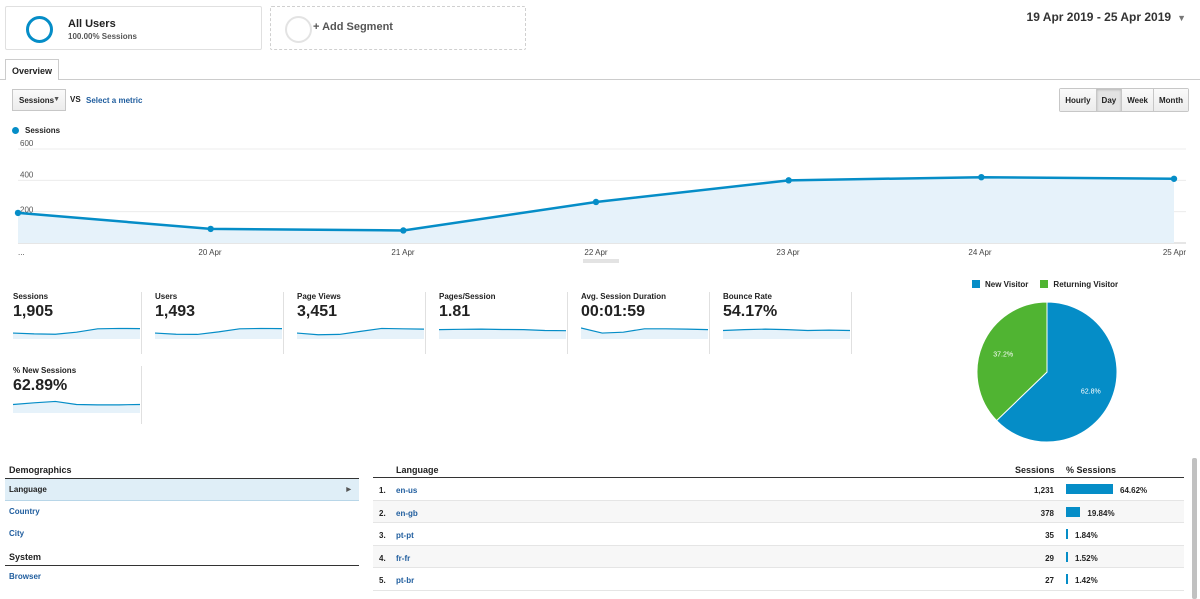  Describe the element at coordinates (624, 296) in the screenshot. I see `scorecard-label: Avg. Session Duration` at that location.